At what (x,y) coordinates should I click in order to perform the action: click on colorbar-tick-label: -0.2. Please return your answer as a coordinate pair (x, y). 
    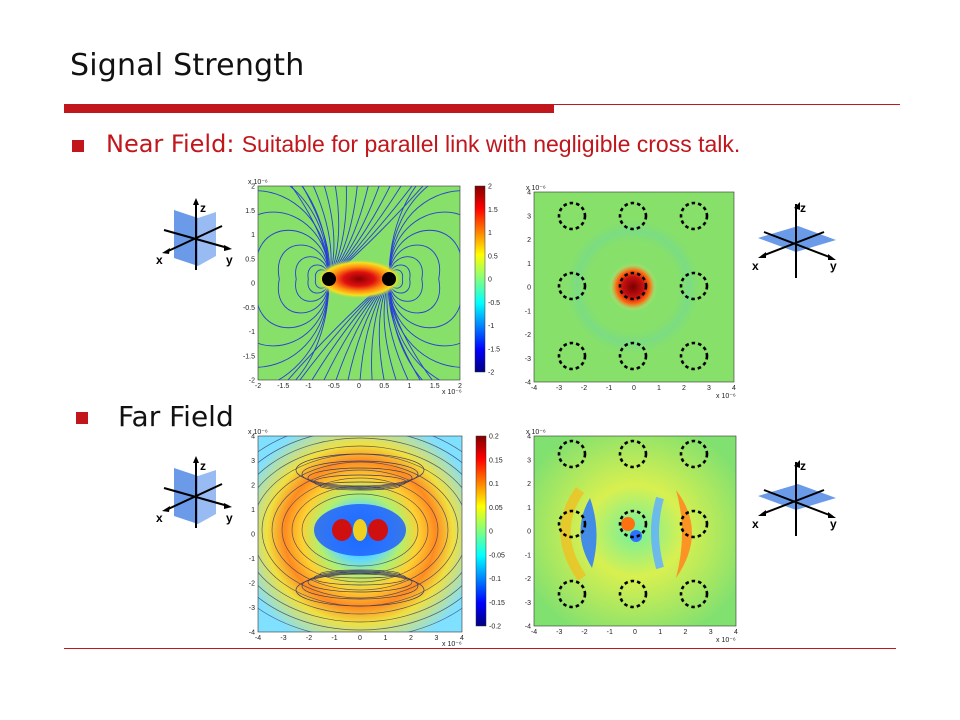
    Looking at the image, I should click on (495, 627).